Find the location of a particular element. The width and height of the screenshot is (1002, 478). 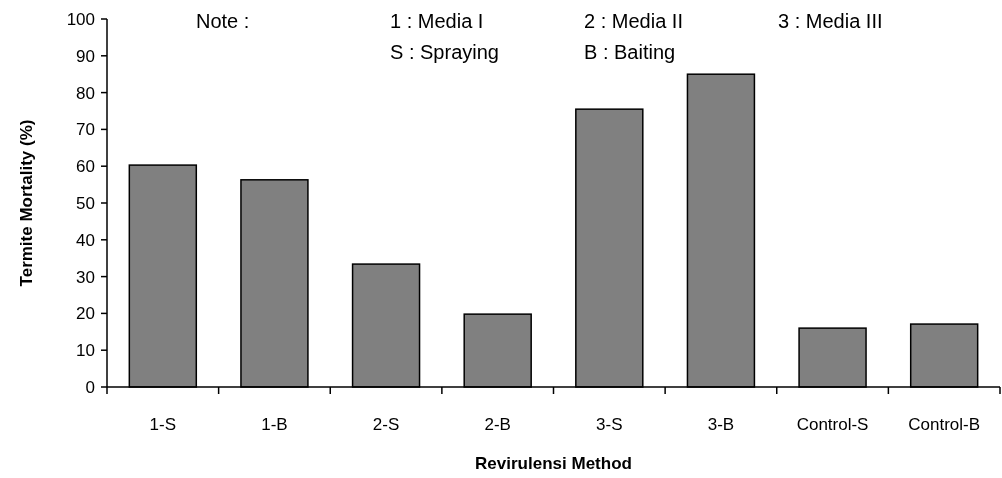

annotation: S : Spraying is located at coordinates (444, 52).